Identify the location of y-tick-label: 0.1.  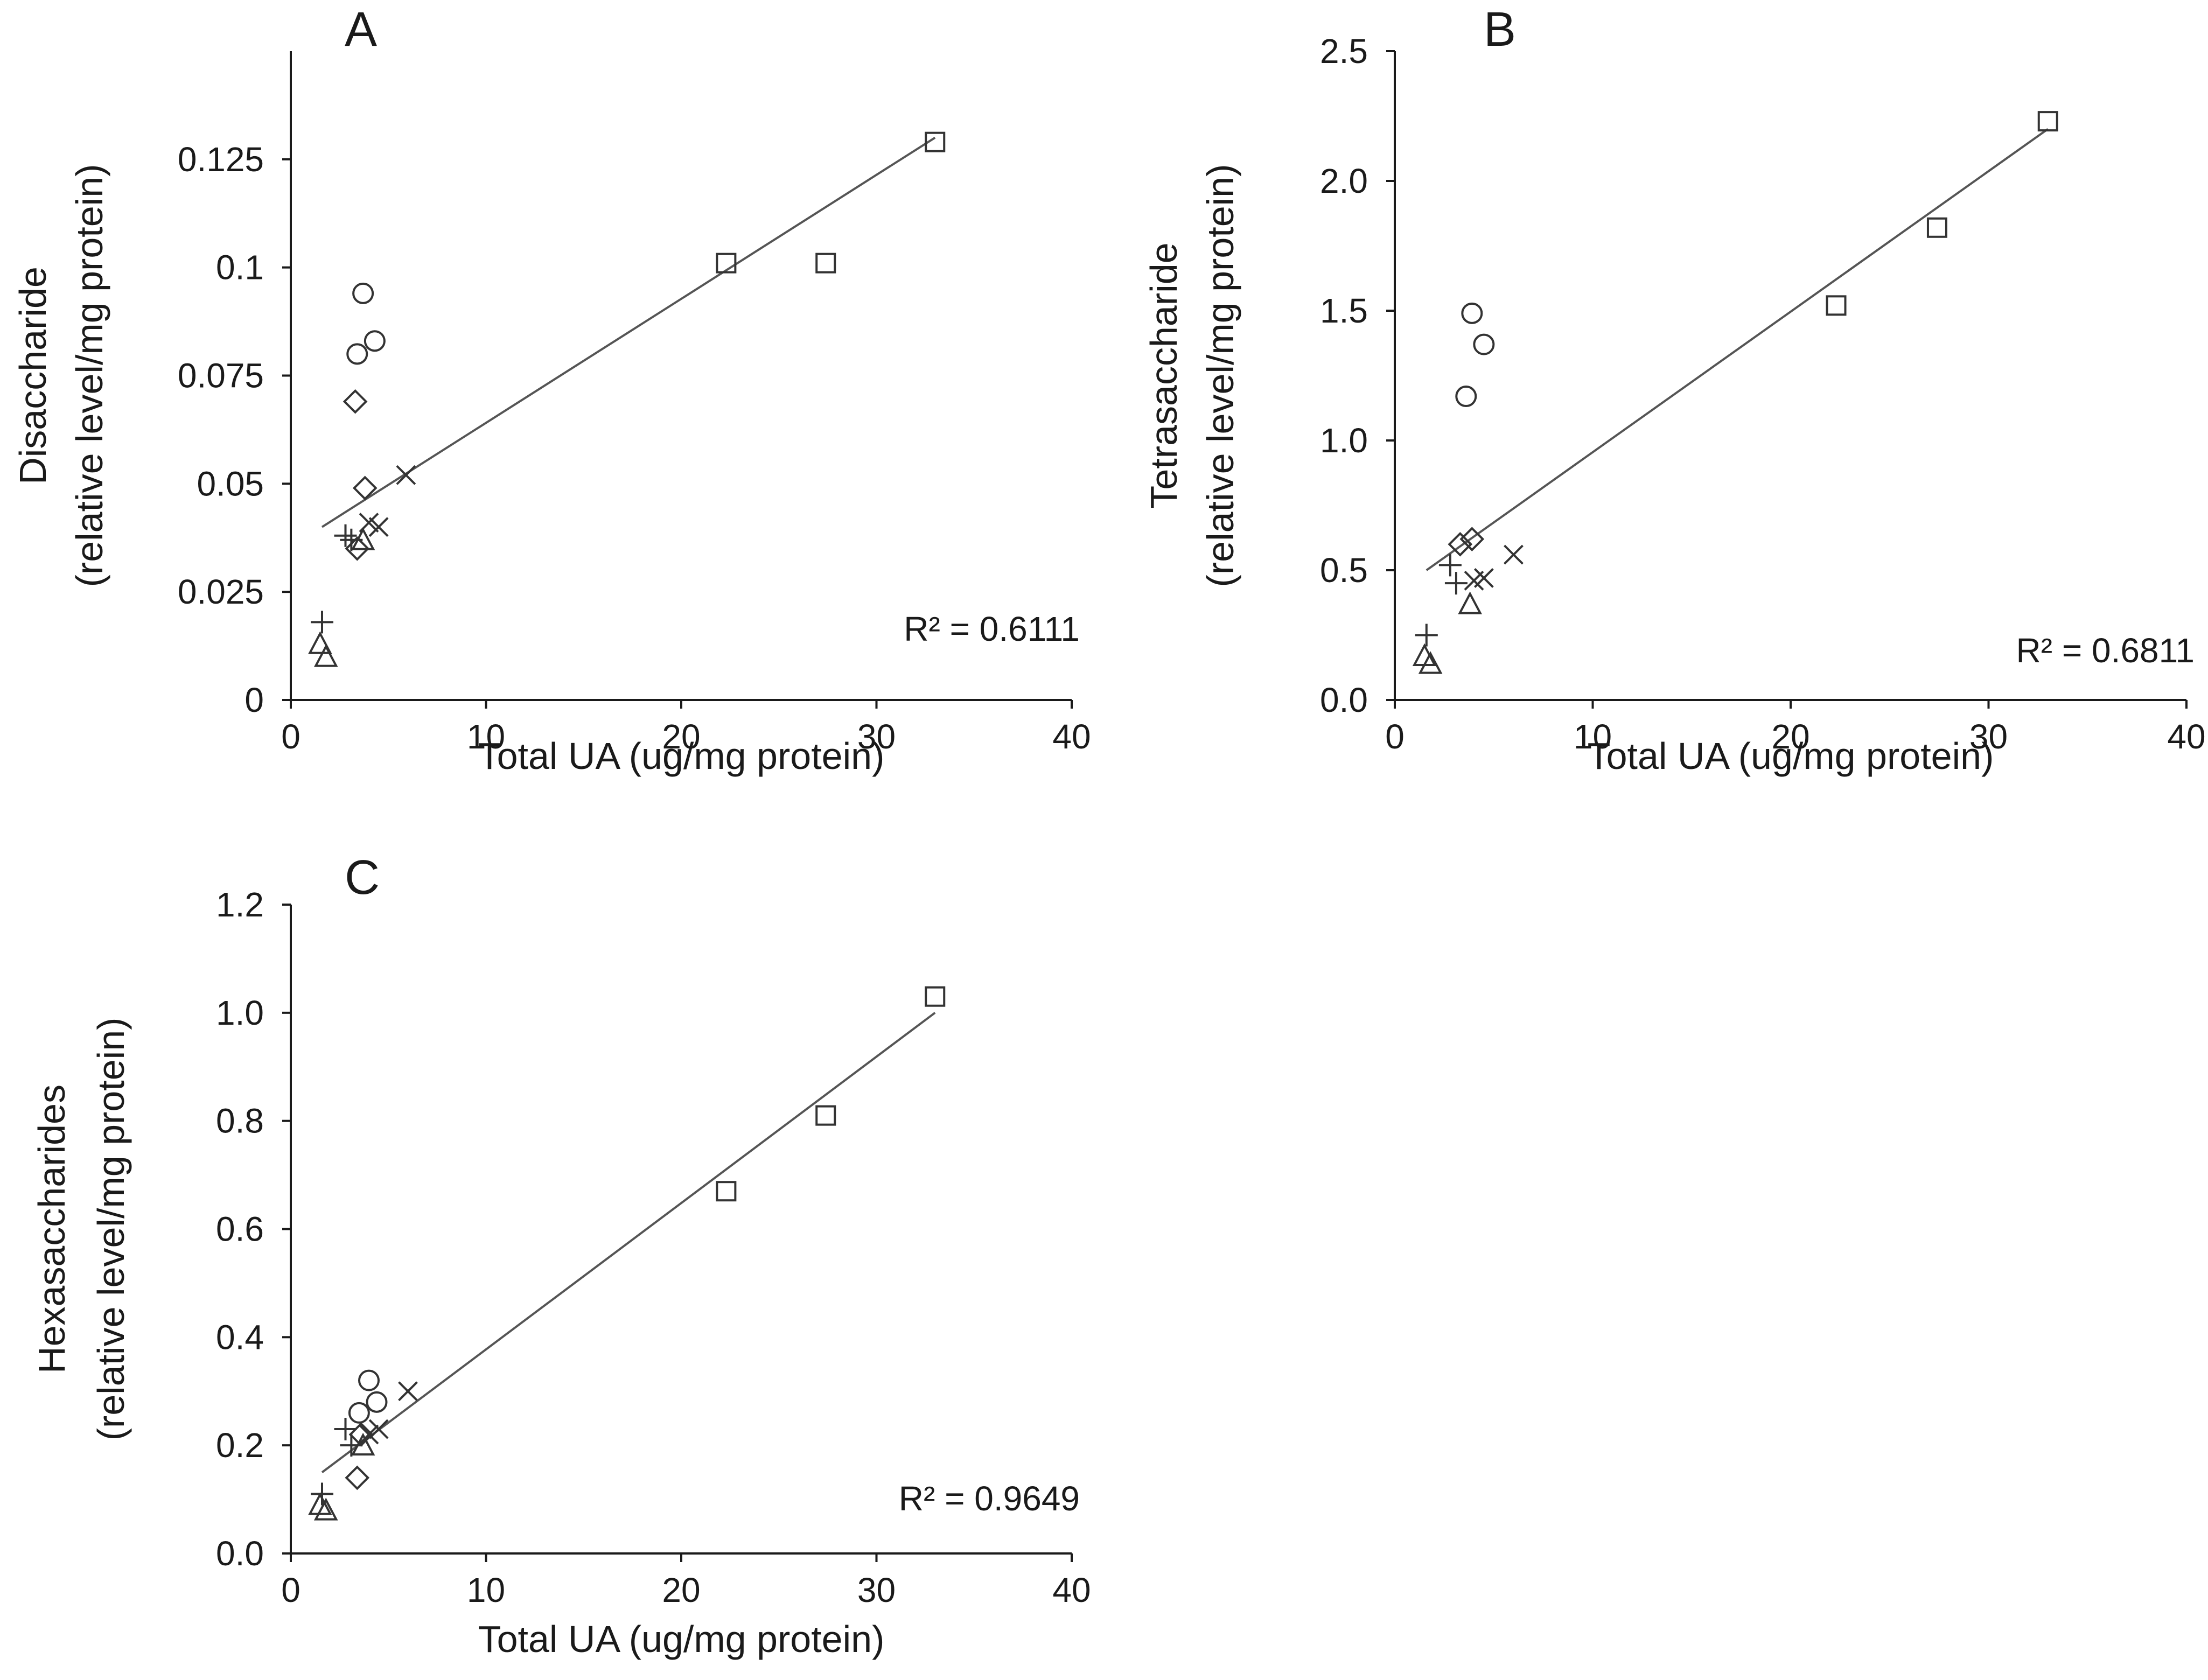
(240, 267).